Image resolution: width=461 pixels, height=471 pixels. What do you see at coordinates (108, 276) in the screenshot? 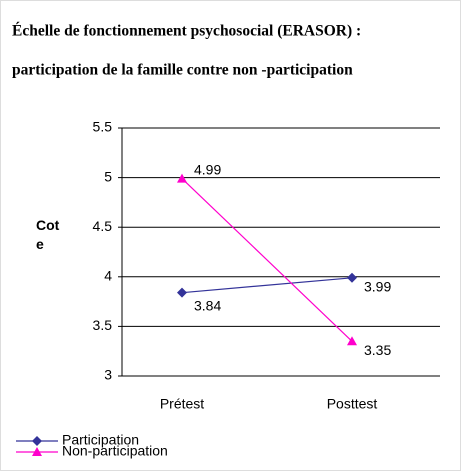
I see `y-tick-label: 4` at bounding box center [108, 276].